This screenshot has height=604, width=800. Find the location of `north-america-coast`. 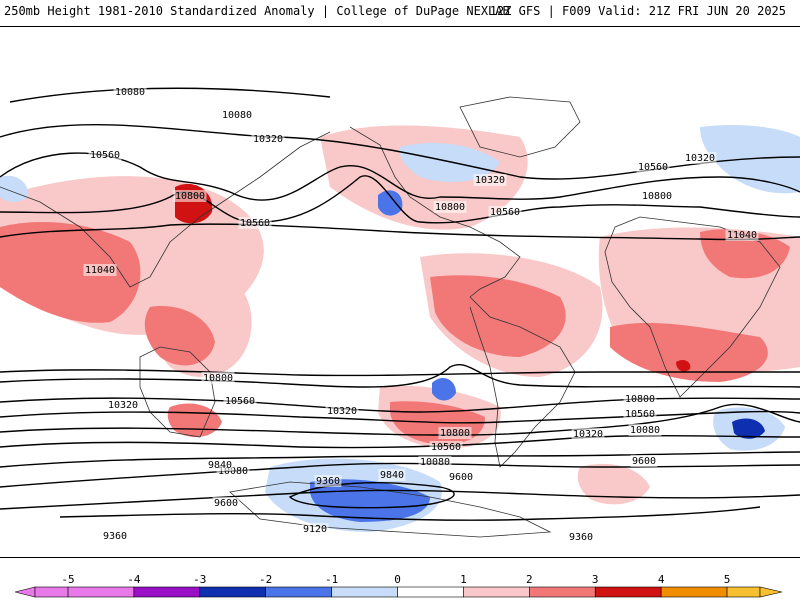

north-america-coast is located at coordinates (435, 212).